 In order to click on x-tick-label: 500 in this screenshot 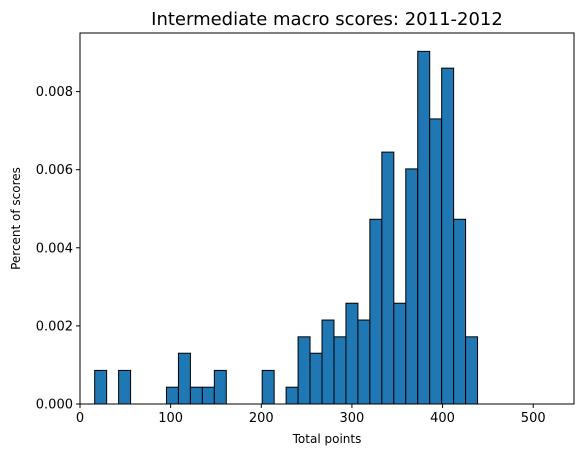, I will do `click(533, 418)`.